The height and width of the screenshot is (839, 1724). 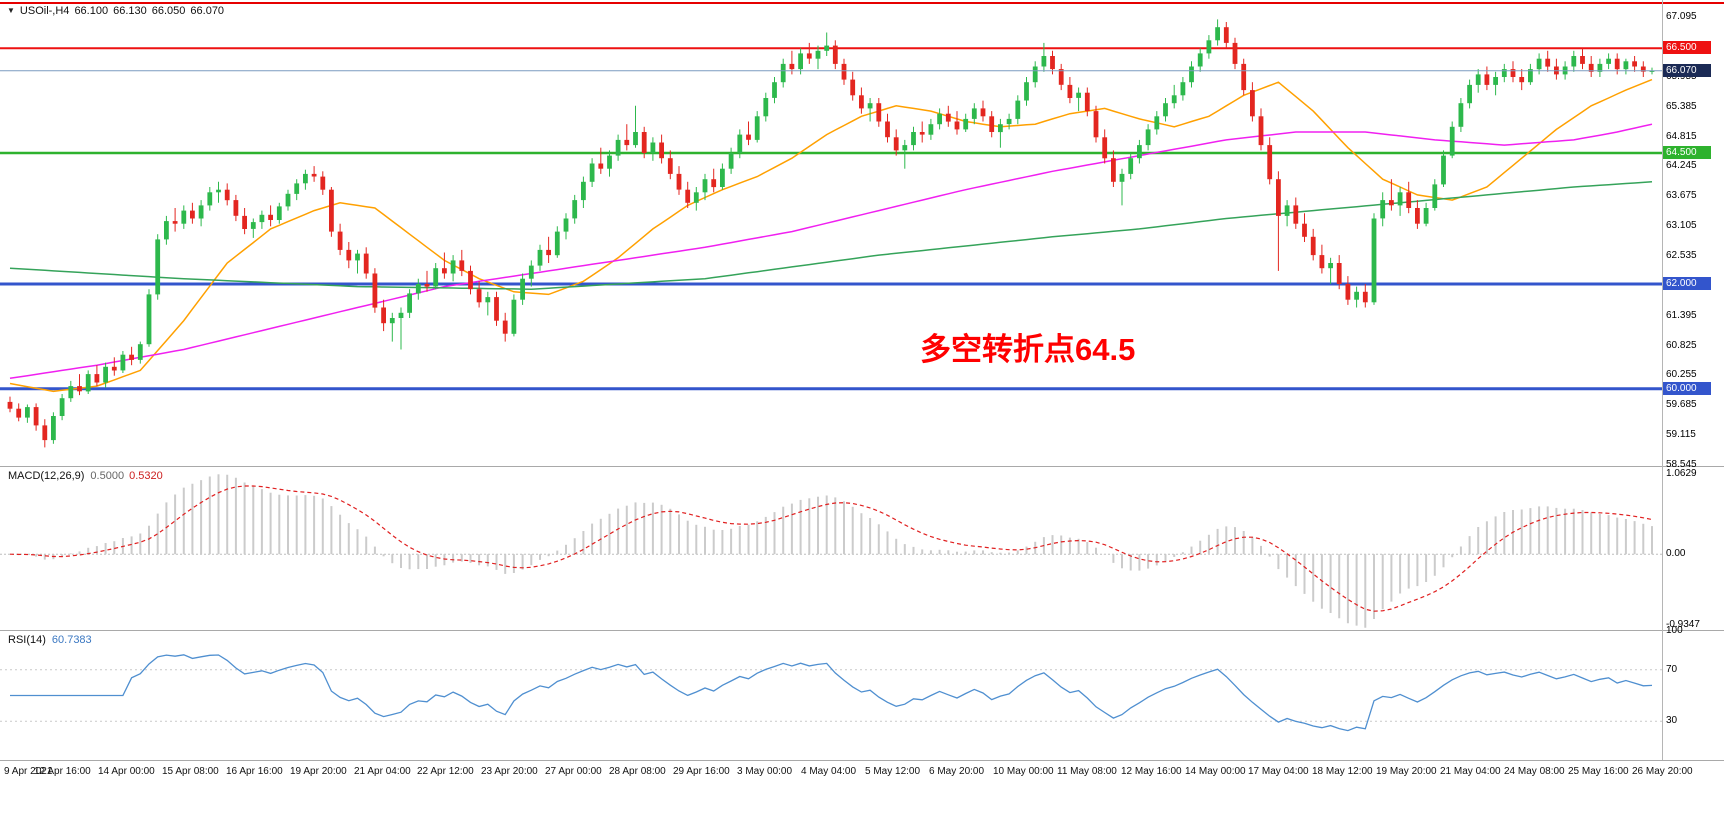 What do you see at coordinates (1278, 771) in the screenshot?
I see `time-label: 17 May 04:00` at bounding box center [1278, 771].